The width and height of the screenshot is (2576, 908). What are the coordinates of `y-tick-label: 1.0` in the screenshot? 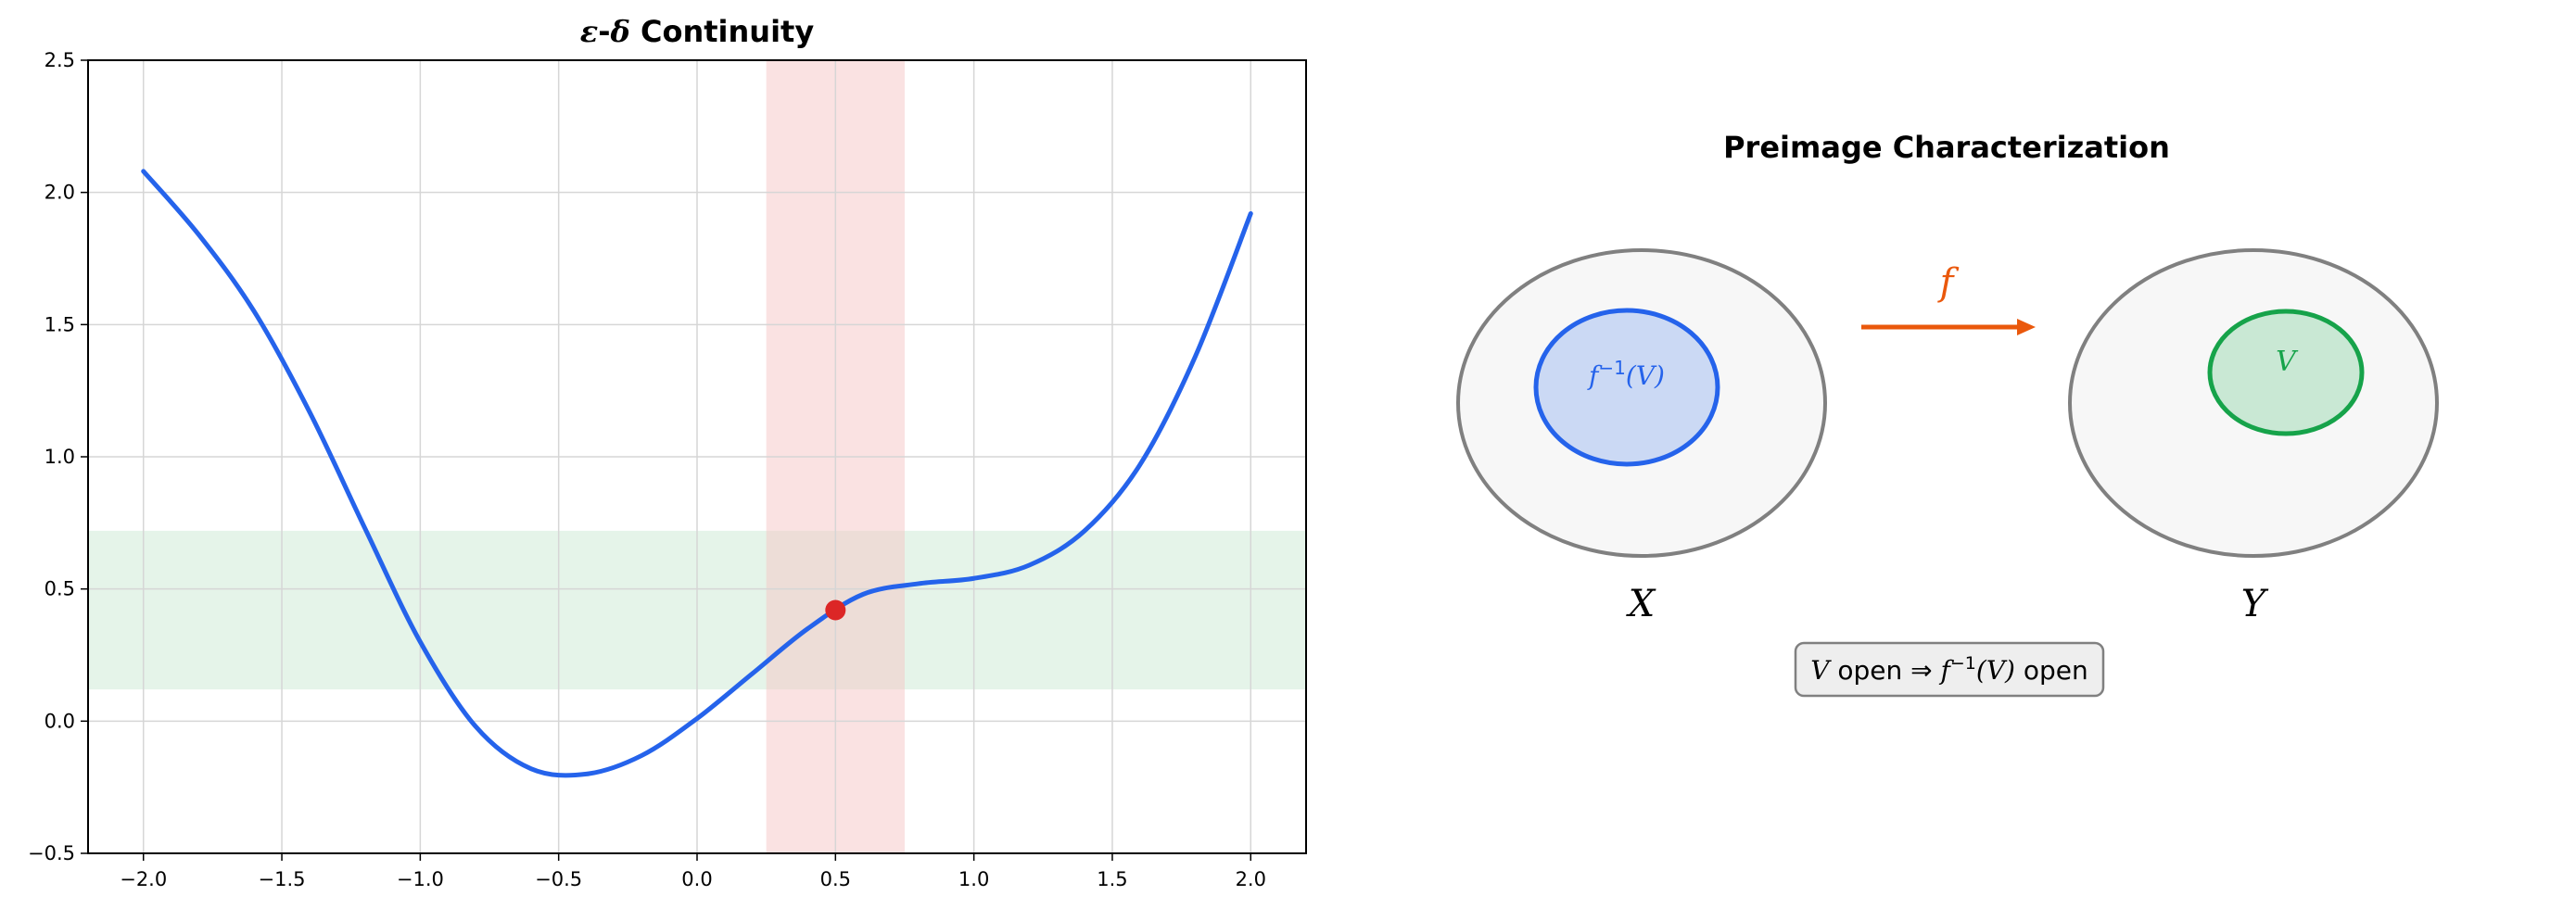 It's located at (59, 457).